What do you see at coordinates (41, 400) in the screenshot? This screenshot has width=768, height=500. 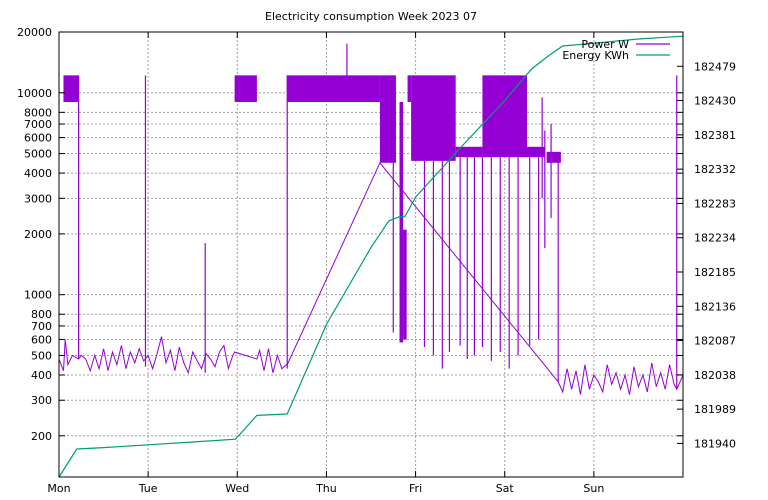 I see `y-tick-label: 300` at bounding box center [41, 400].